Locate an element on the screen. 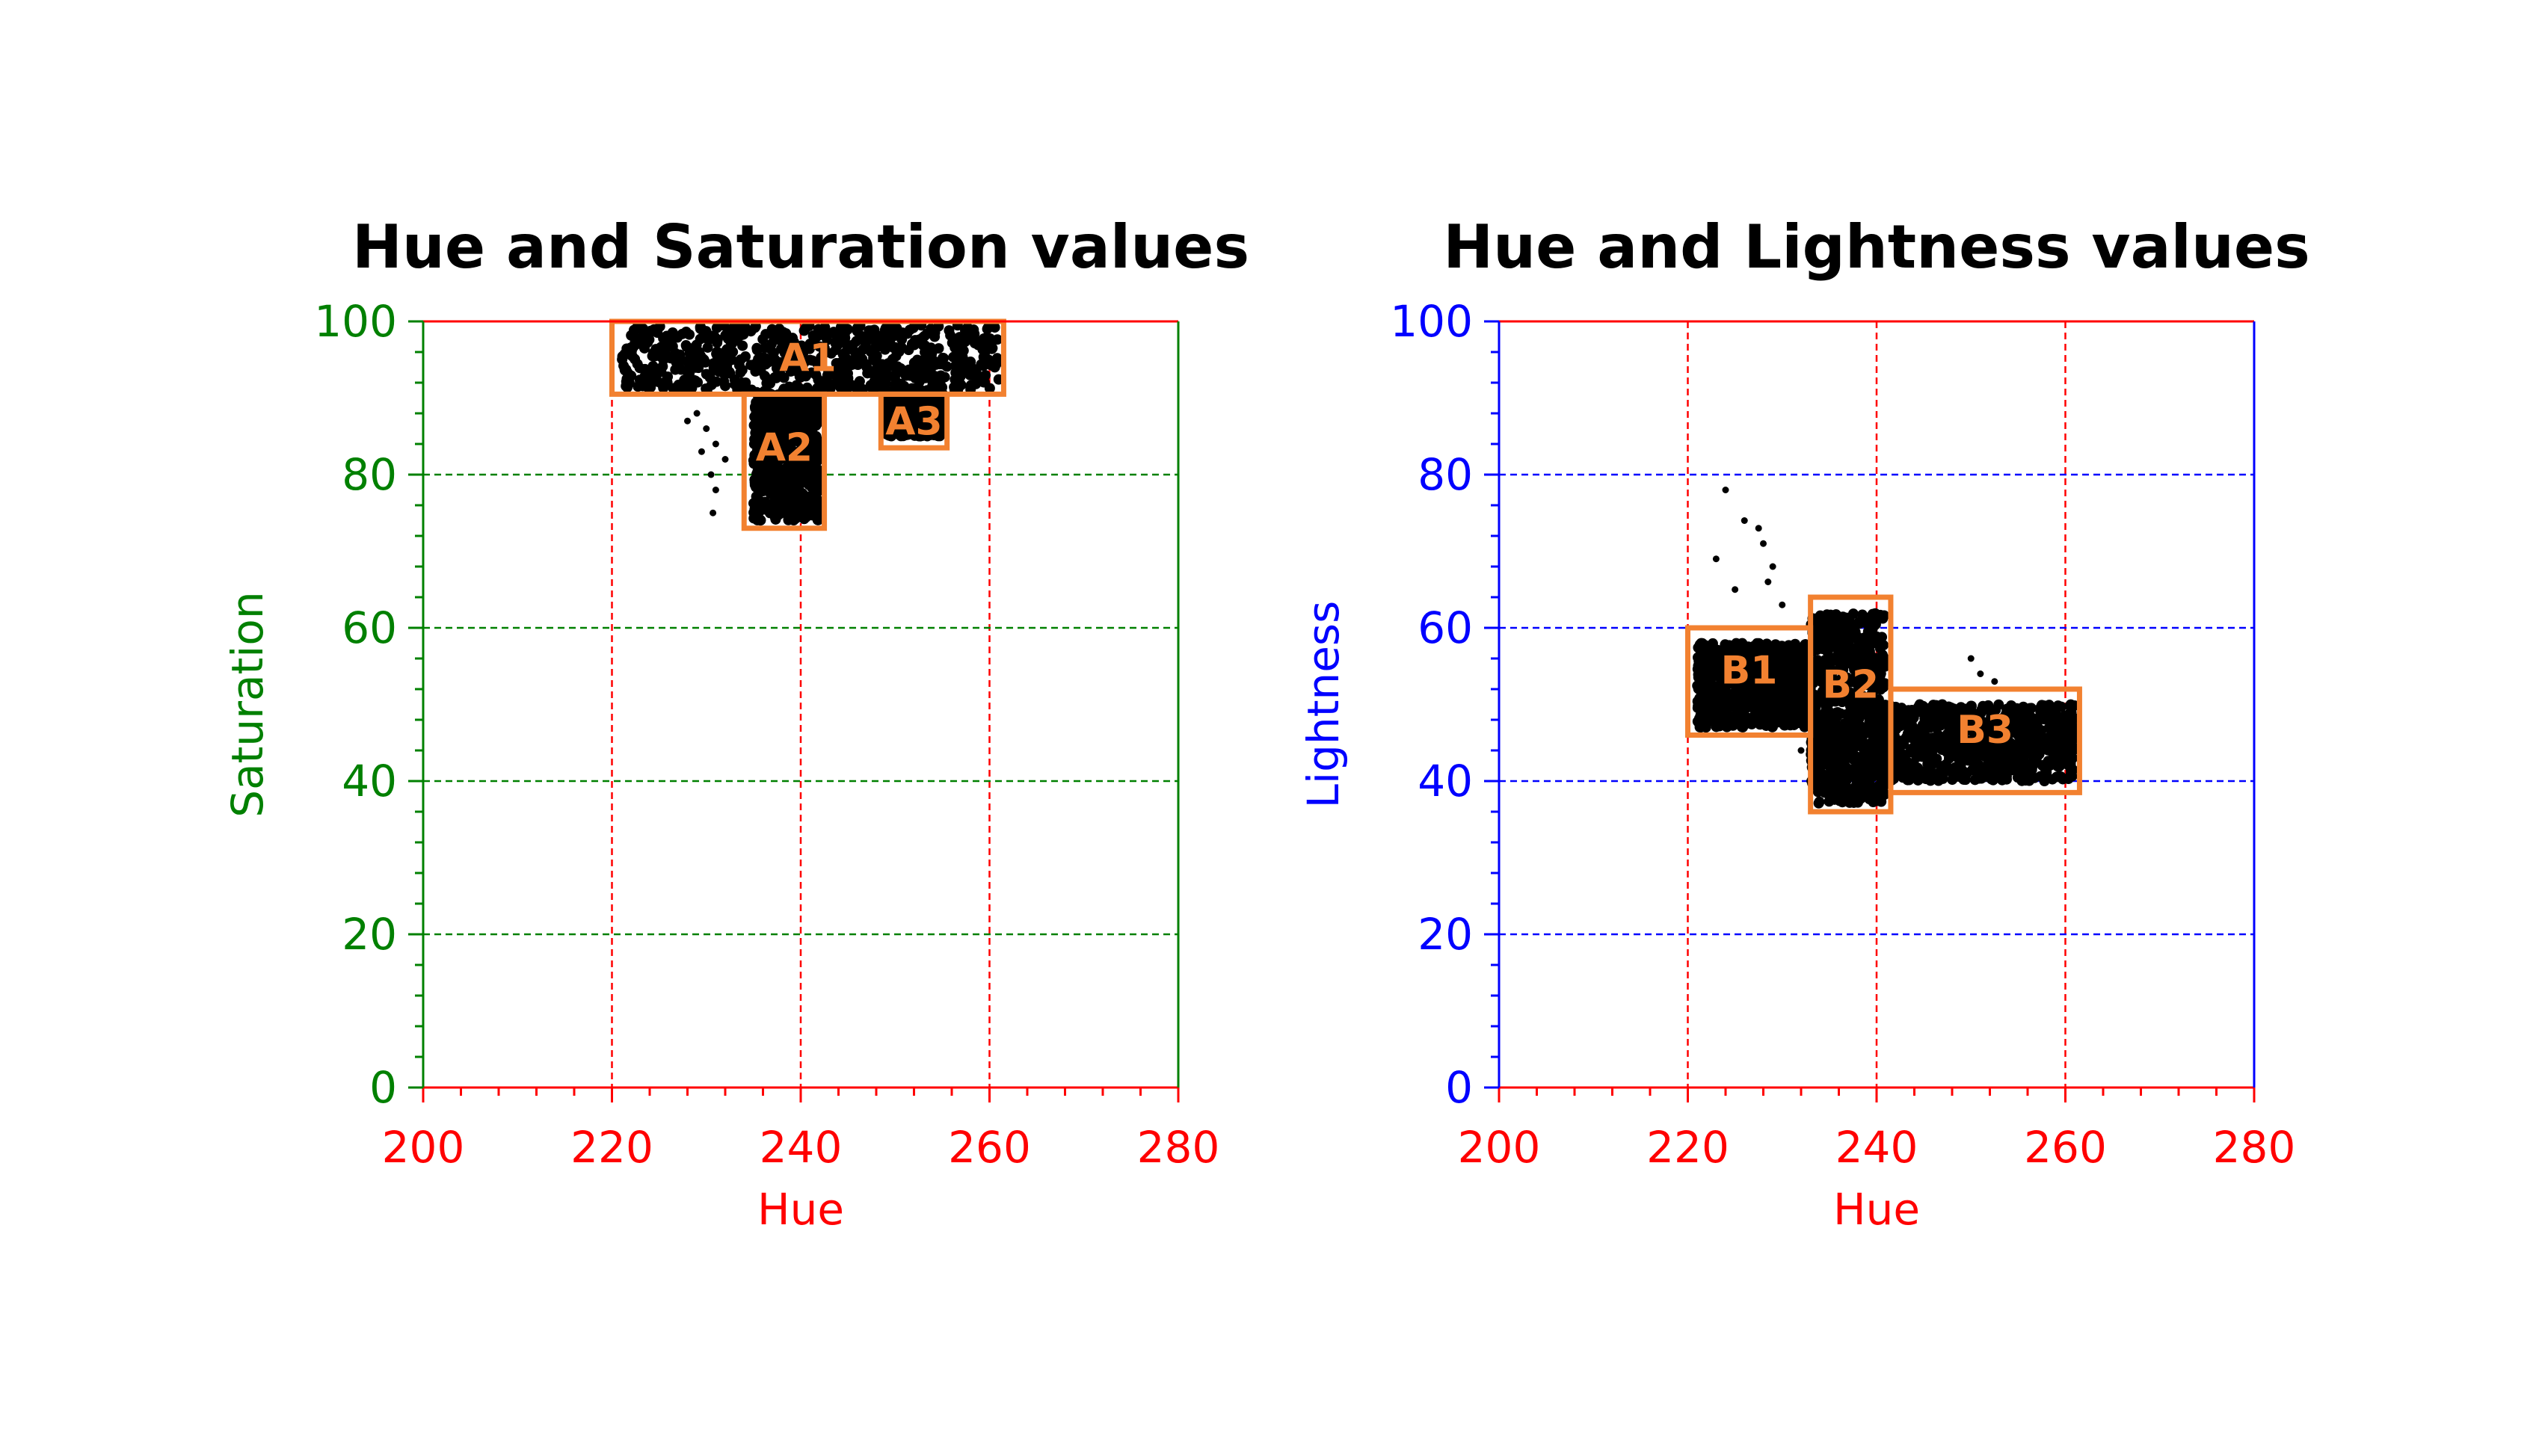 Image resolution: width=2539 pixels, height=1456 pixels. y-tick-label: 20 is located at coordinates (1445, 934).